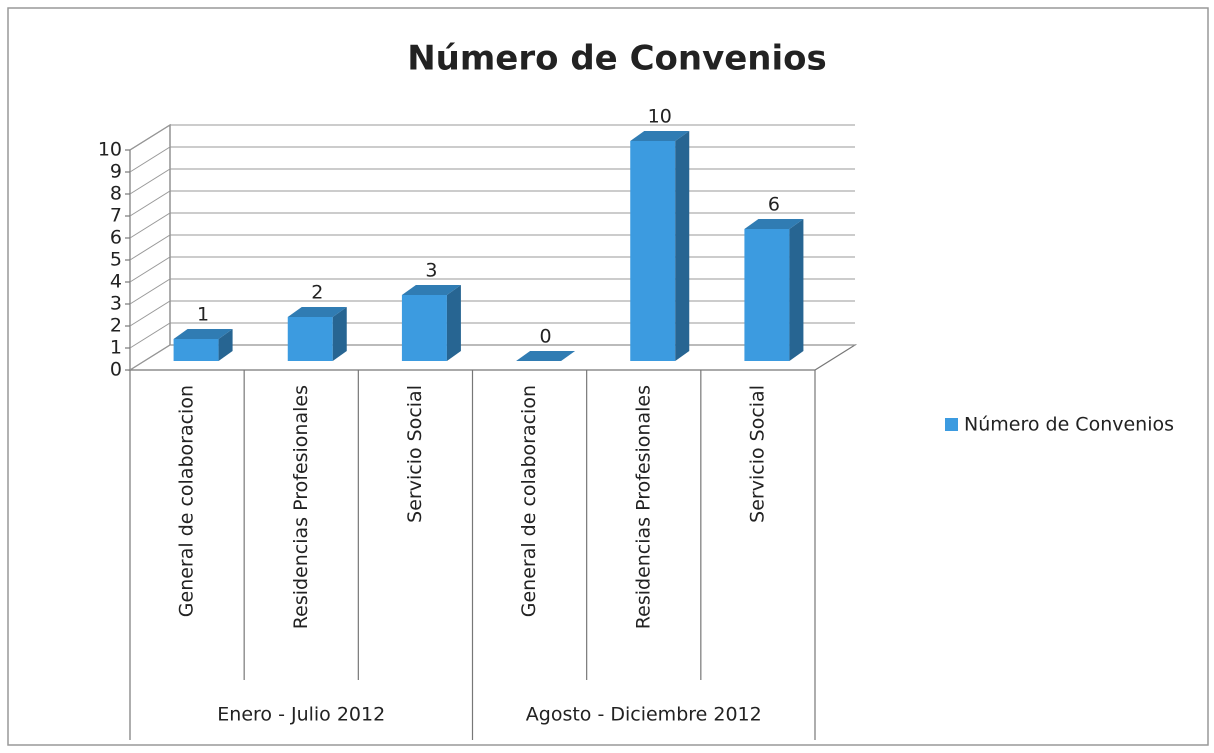  I want to click on y-tick-label: 1, so click(116, 348).